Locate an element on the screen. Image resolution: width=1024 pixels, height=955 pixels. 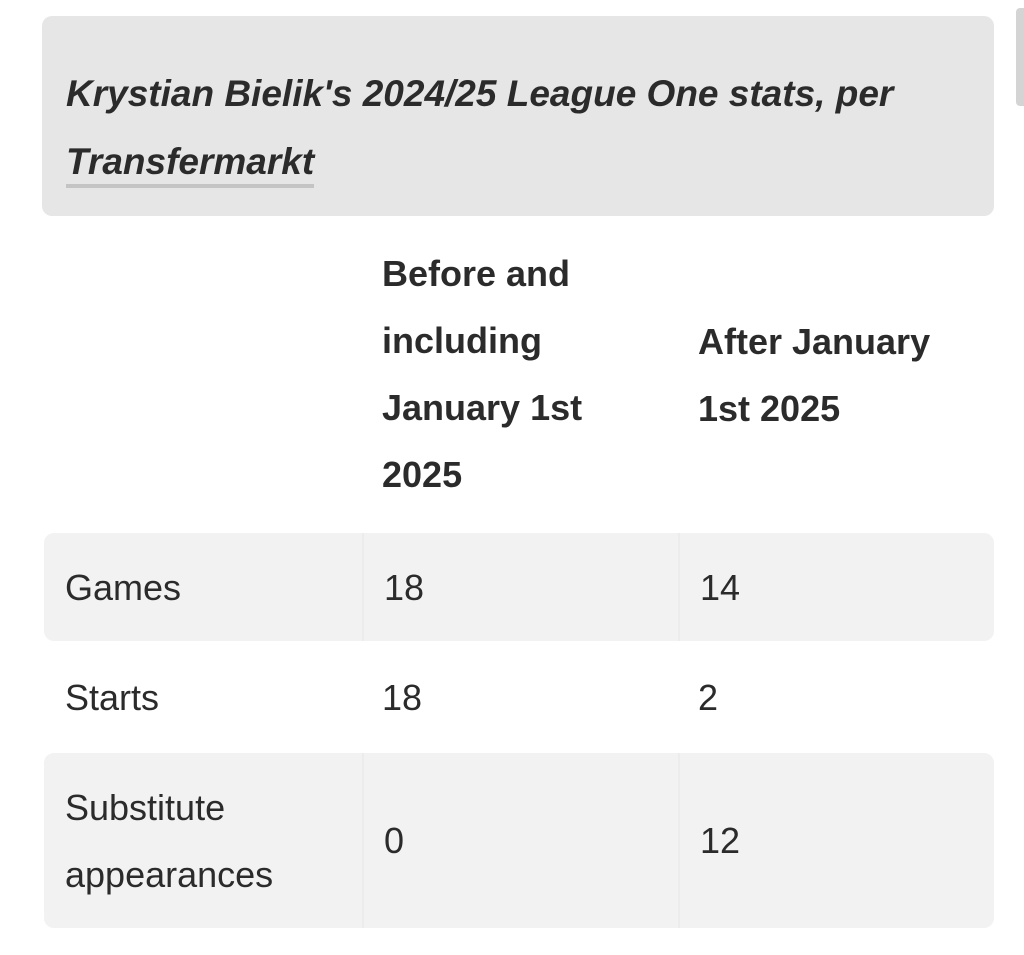
table-row-starts: Starts 18 2 is located at coordinates (519, 697).